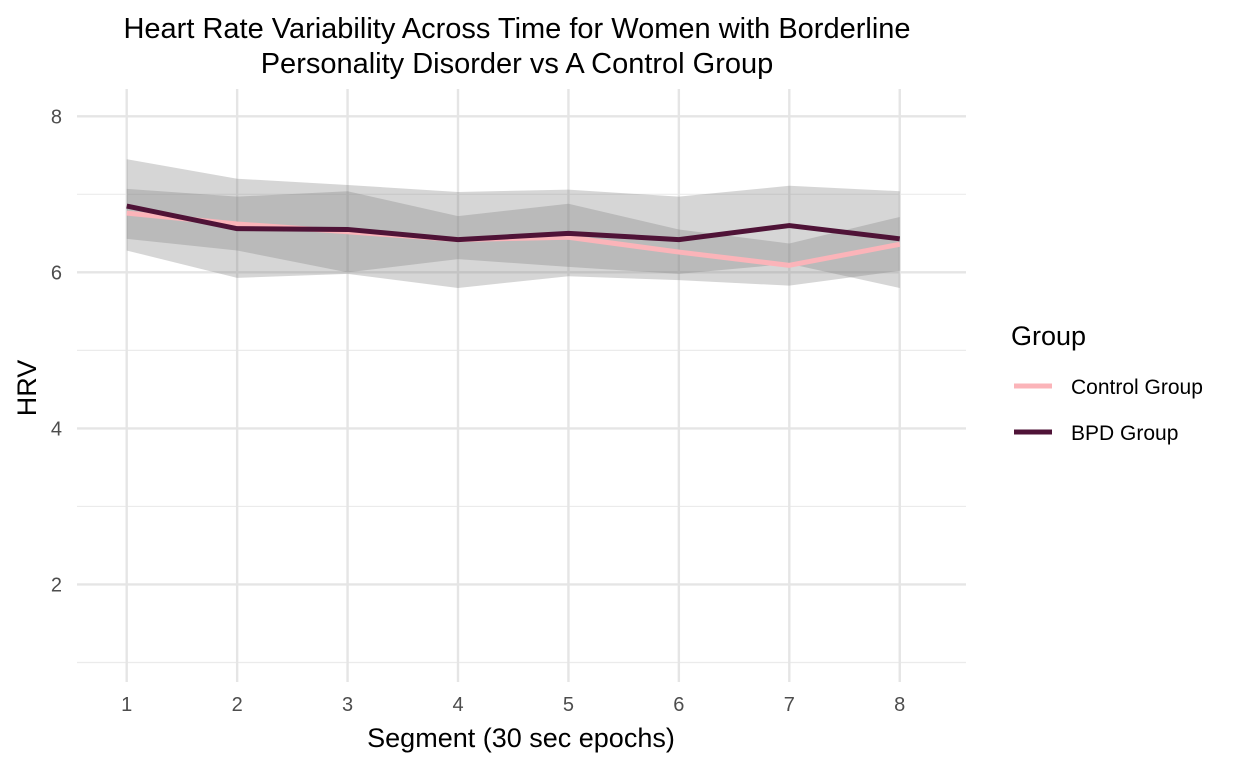  What do you see at coordinates (56, 429) in the screenshot?
I see `y-tick-label: 4` at bounding box center [56, 429].